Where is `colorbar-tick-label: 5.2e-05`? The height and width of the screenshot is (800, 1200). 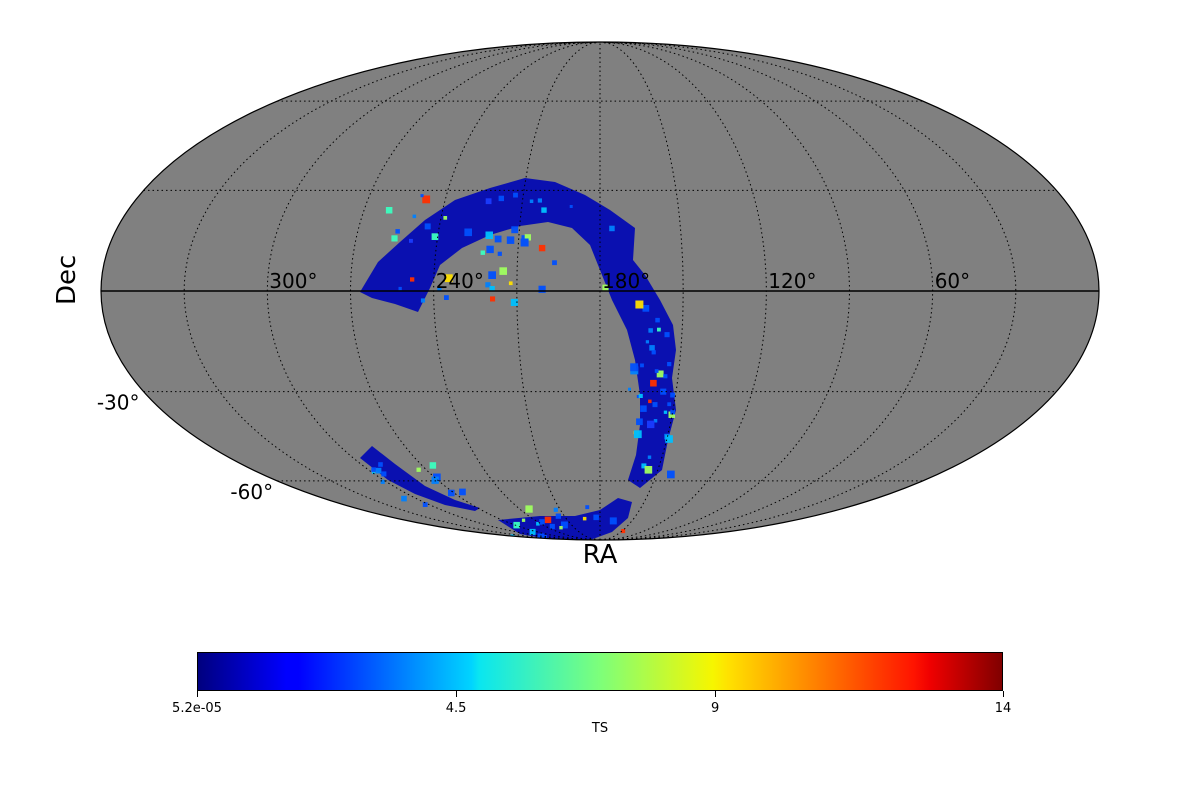 colorbar-tick-label: 5.2e-05 is located at coordinates (197, 708).